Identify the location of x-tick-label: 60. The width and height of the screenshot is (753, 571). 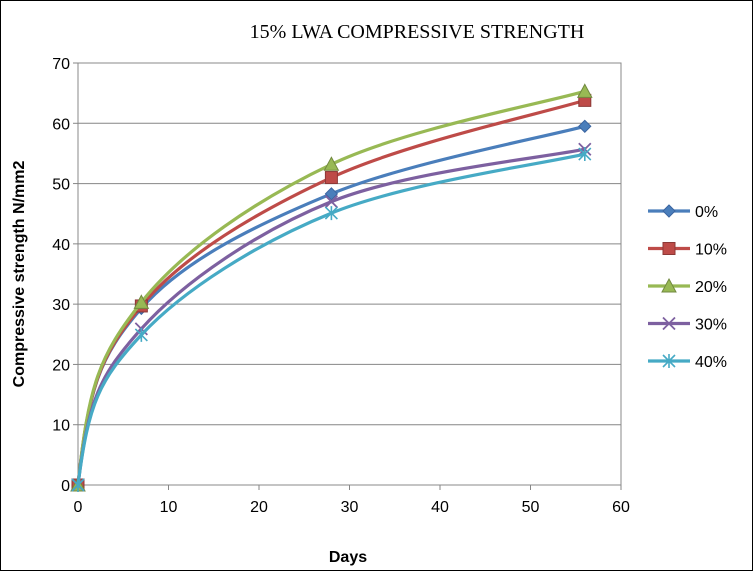
(621, 507).